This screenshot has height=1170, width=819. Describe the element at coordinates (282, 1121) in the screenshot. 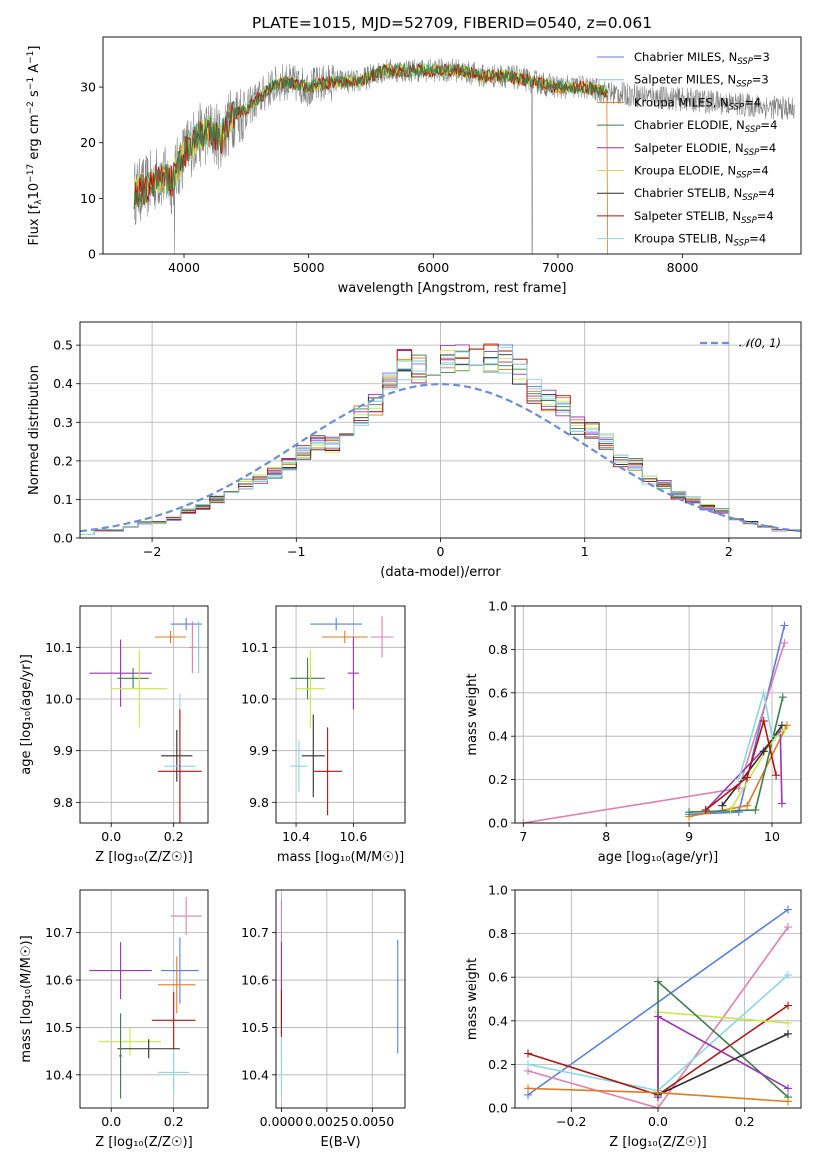

I see `x-tick-label: 0.0000` at that location.